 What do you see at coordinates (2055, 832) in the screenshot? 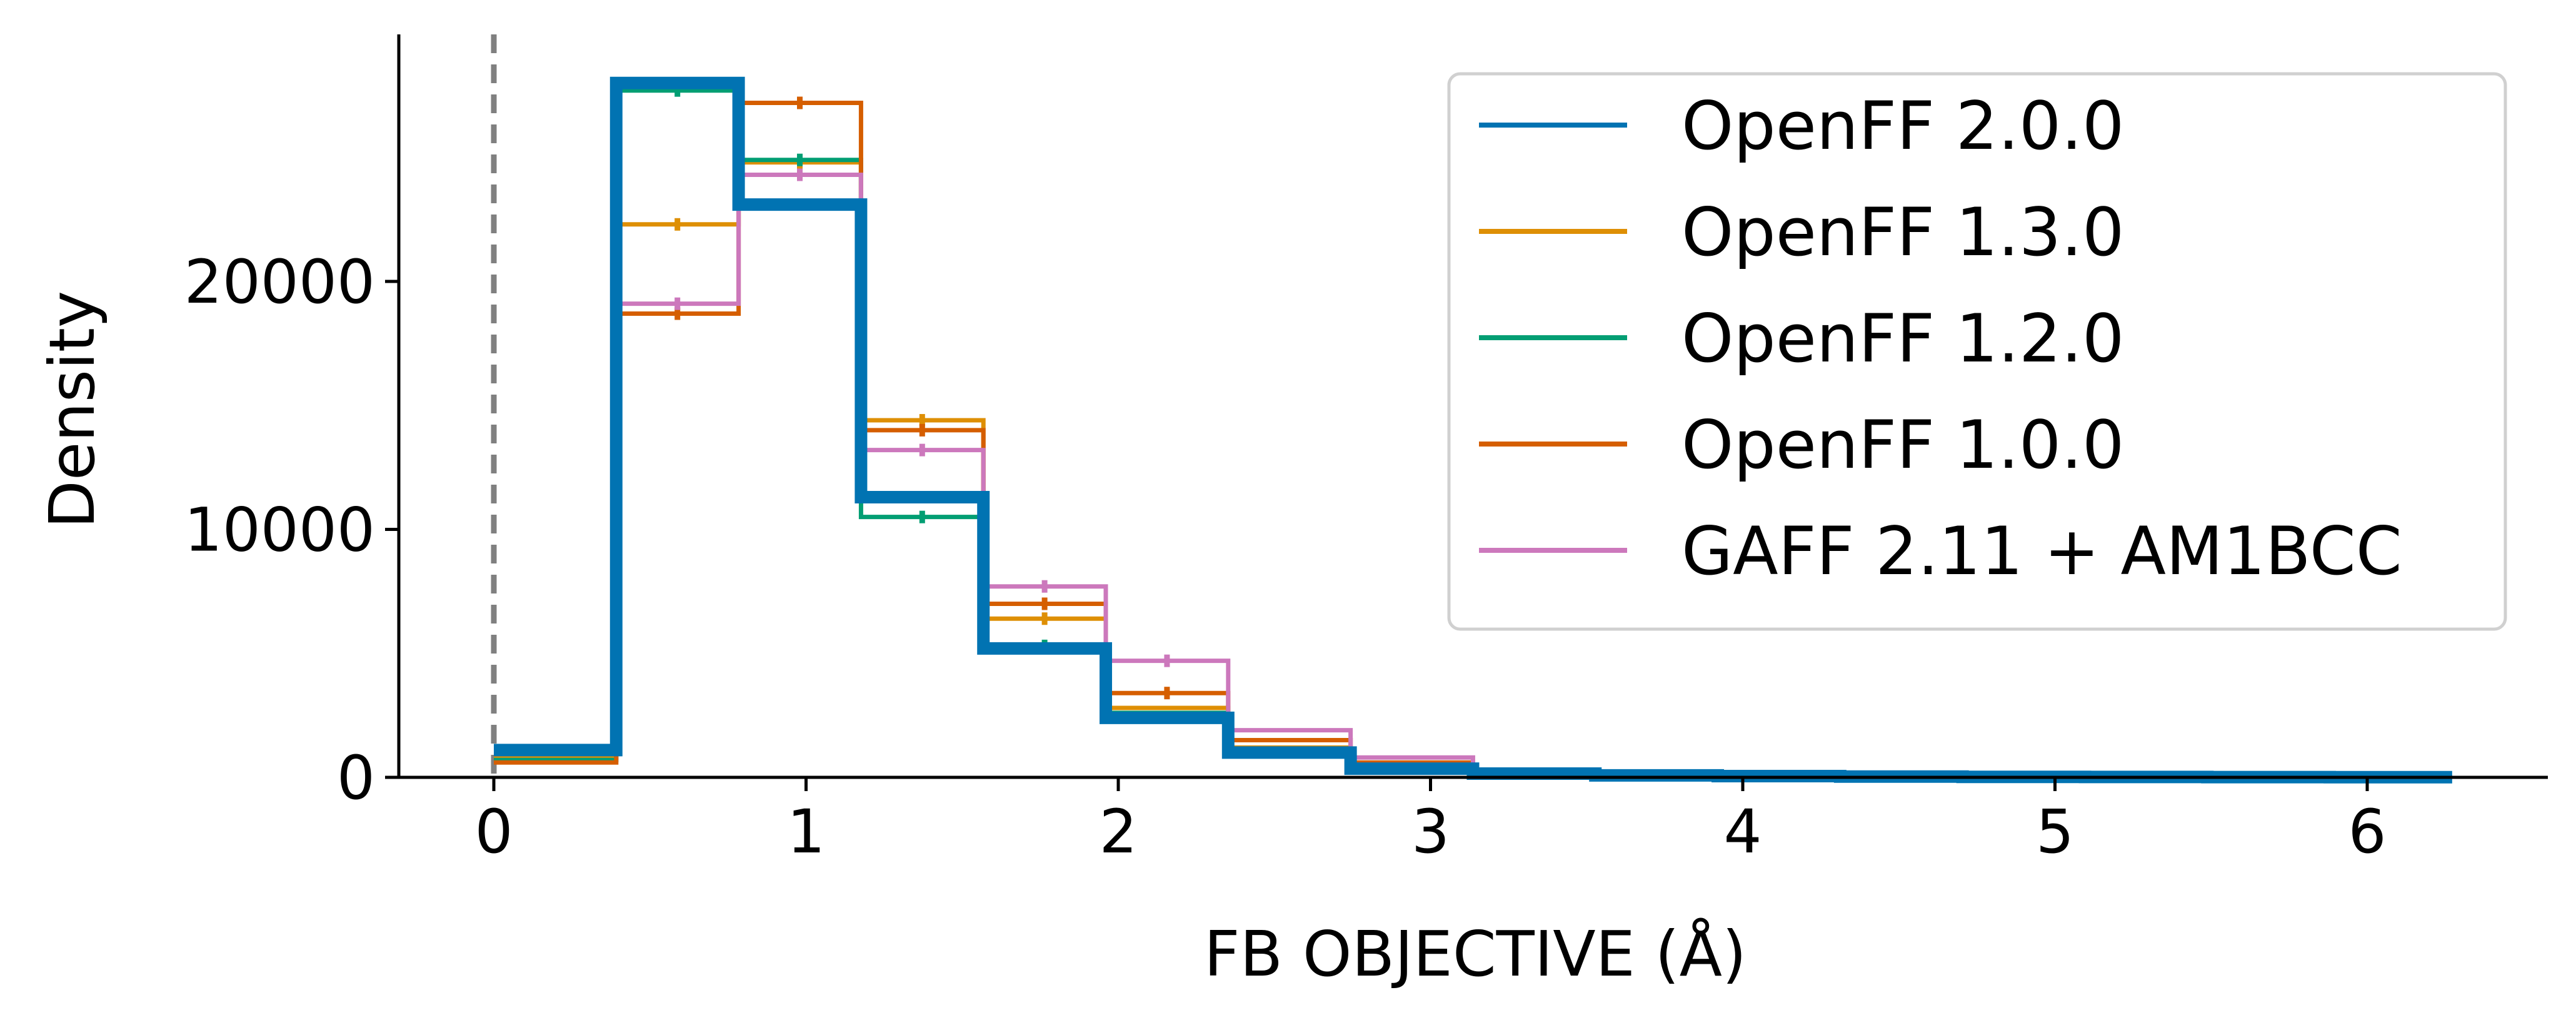
I see `x-tick-label: 5` at bounding box center [2055, 832].